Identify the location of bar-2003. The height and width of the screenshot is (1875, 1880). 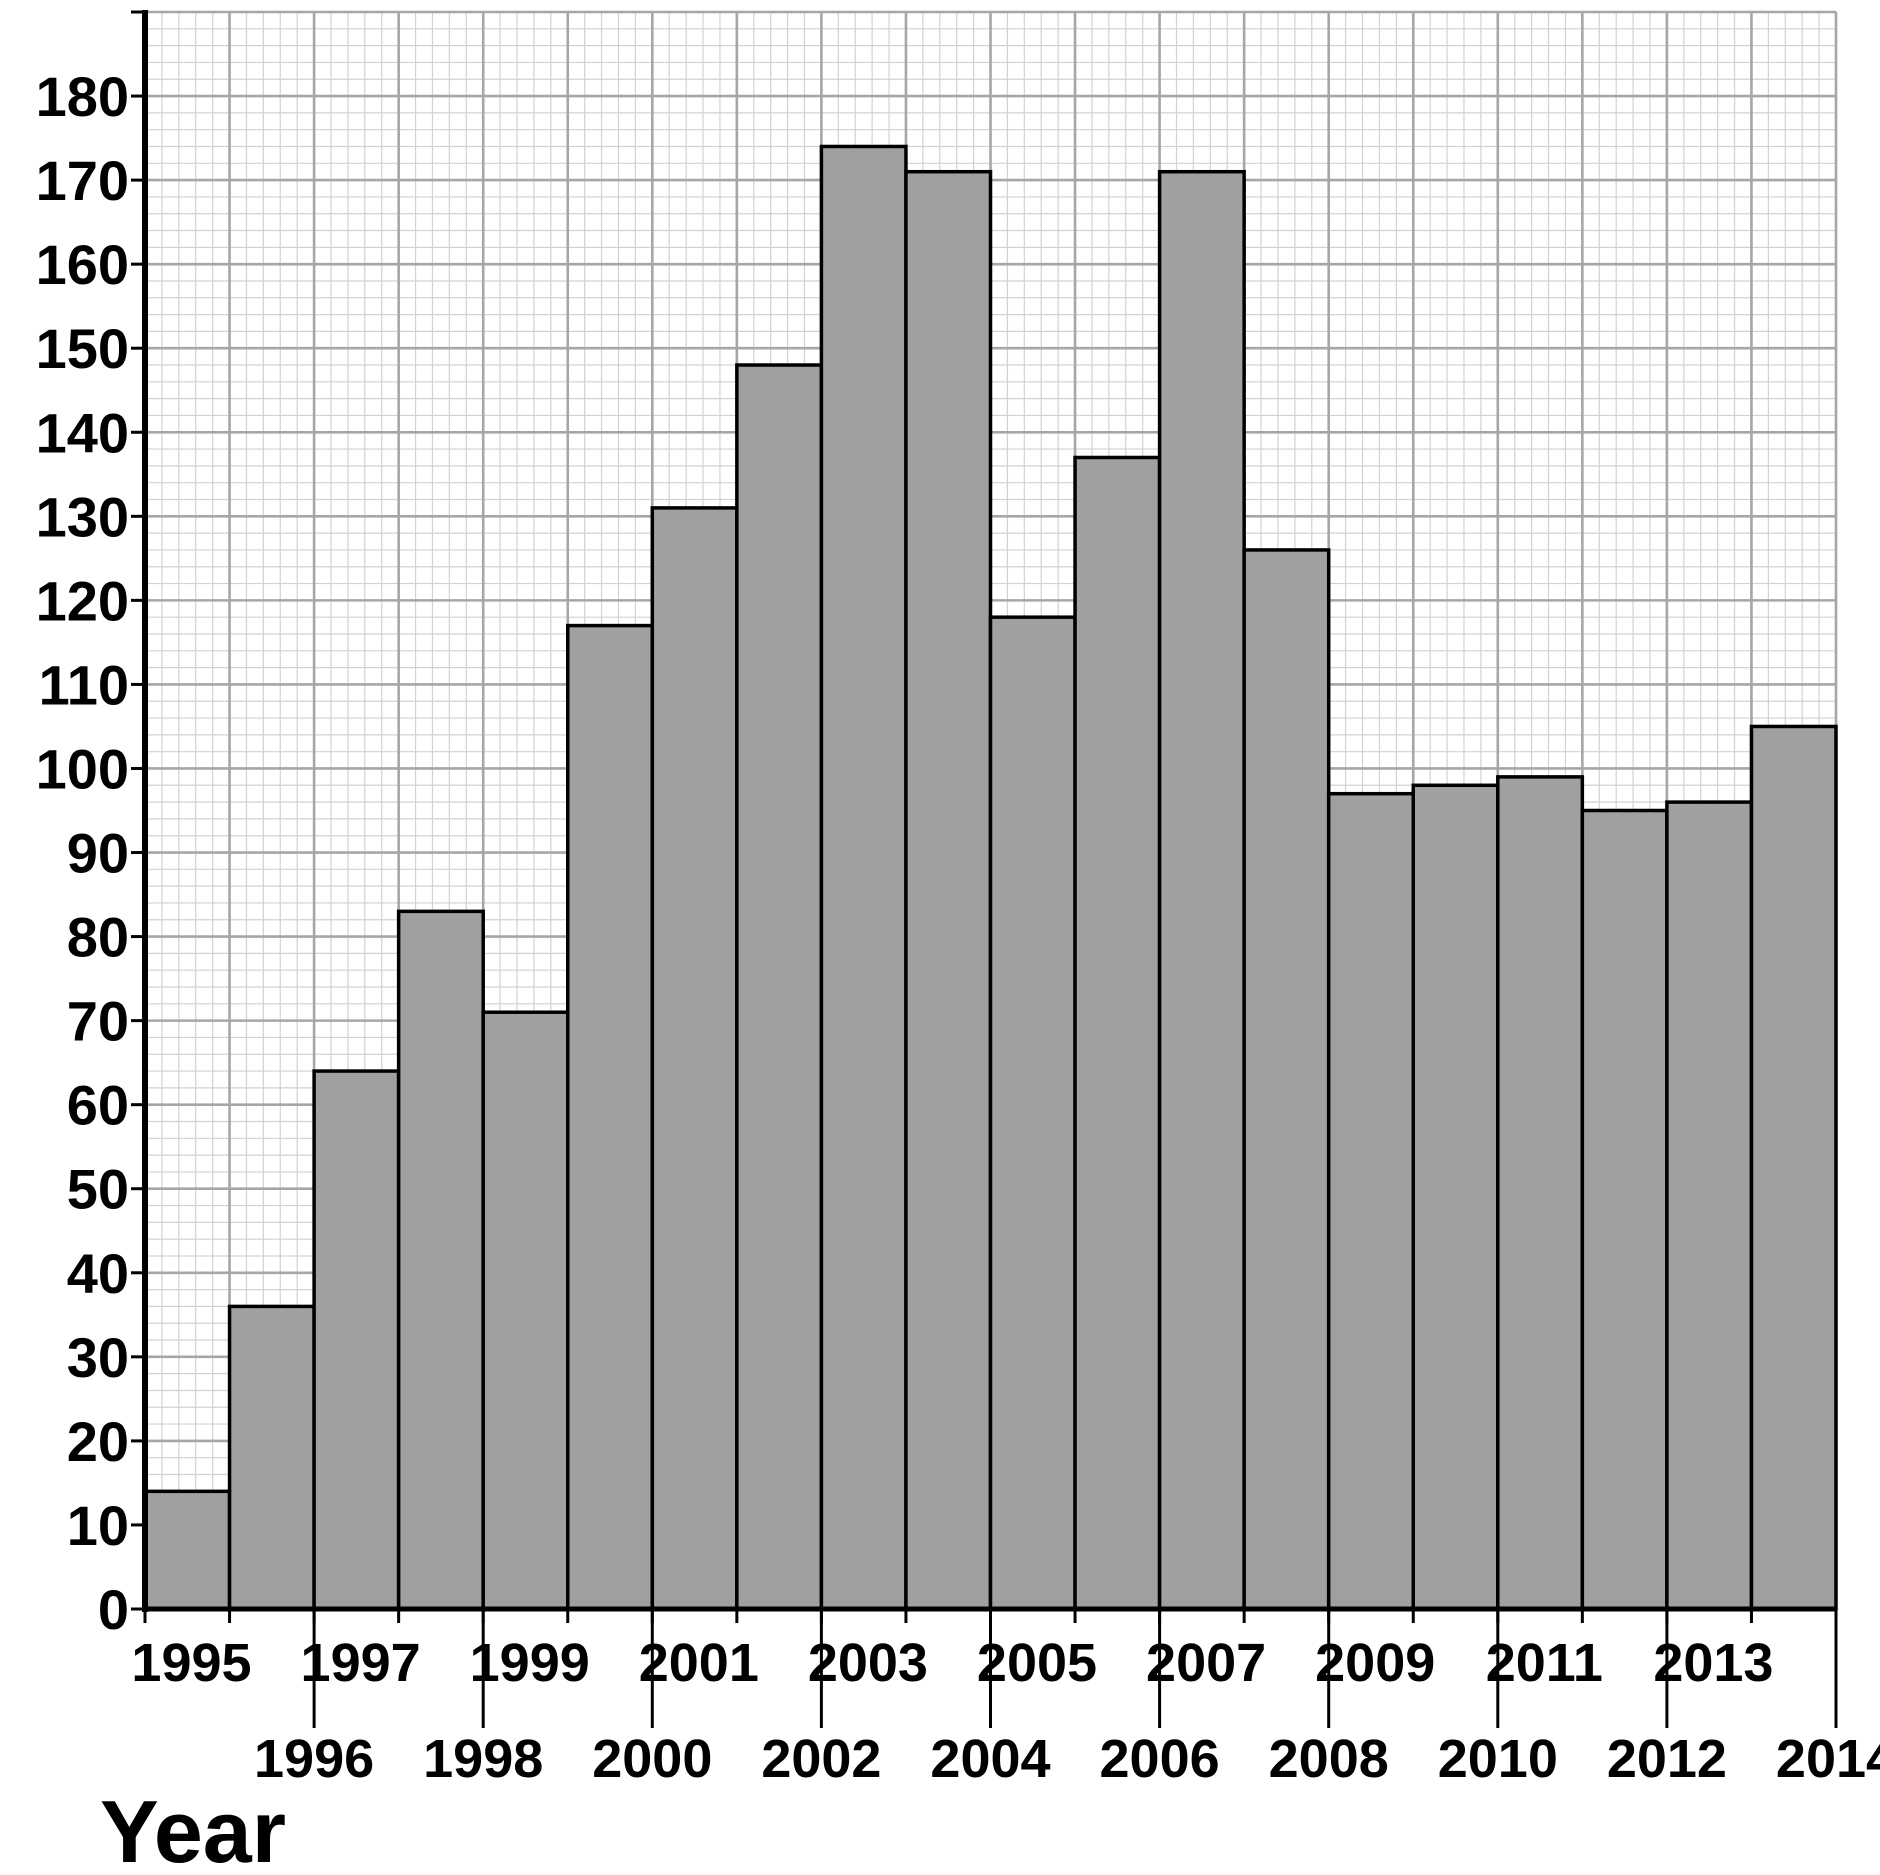
(863, 877).